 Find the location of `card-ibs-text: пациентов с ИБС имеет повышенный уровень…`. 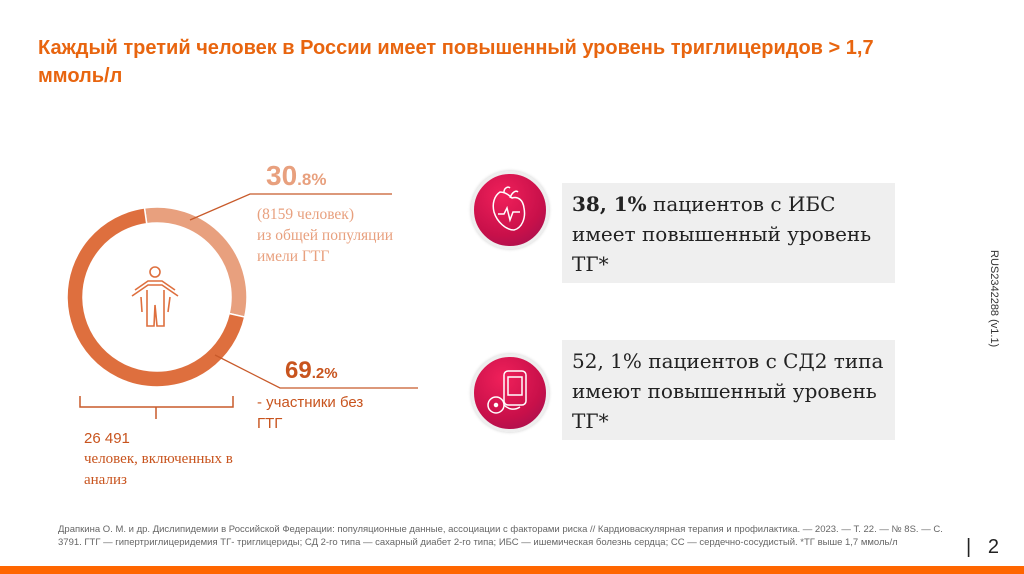

card-ibs-text: пациентов с ИБС имеет повышенный уровень… is located at coordinates (722, 234).